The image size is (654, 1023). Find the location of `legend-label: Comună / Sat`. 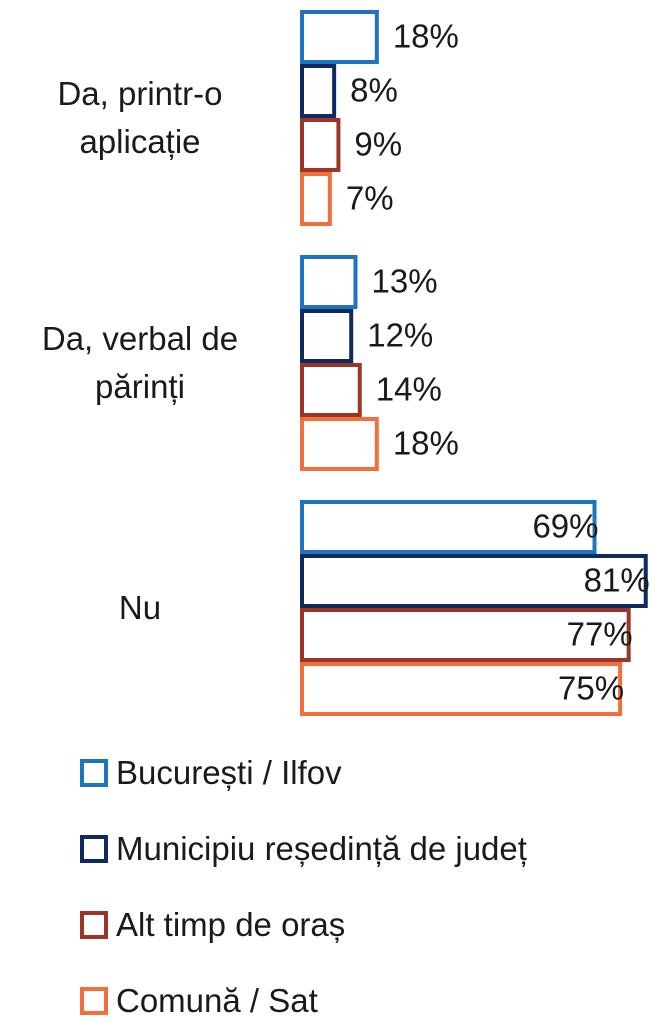

legend-label: Comună / Sat is located at coordinates (217, 1000).